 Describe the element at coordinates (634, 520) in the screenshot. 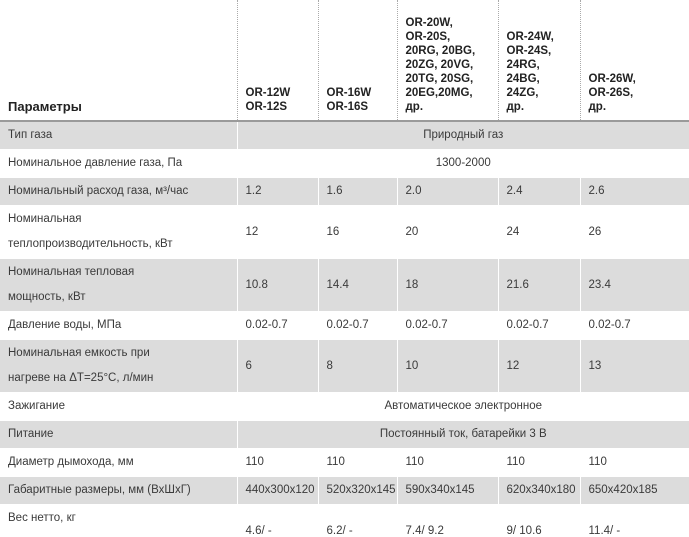

I see `value-cell: 11.4/ -` at that location.